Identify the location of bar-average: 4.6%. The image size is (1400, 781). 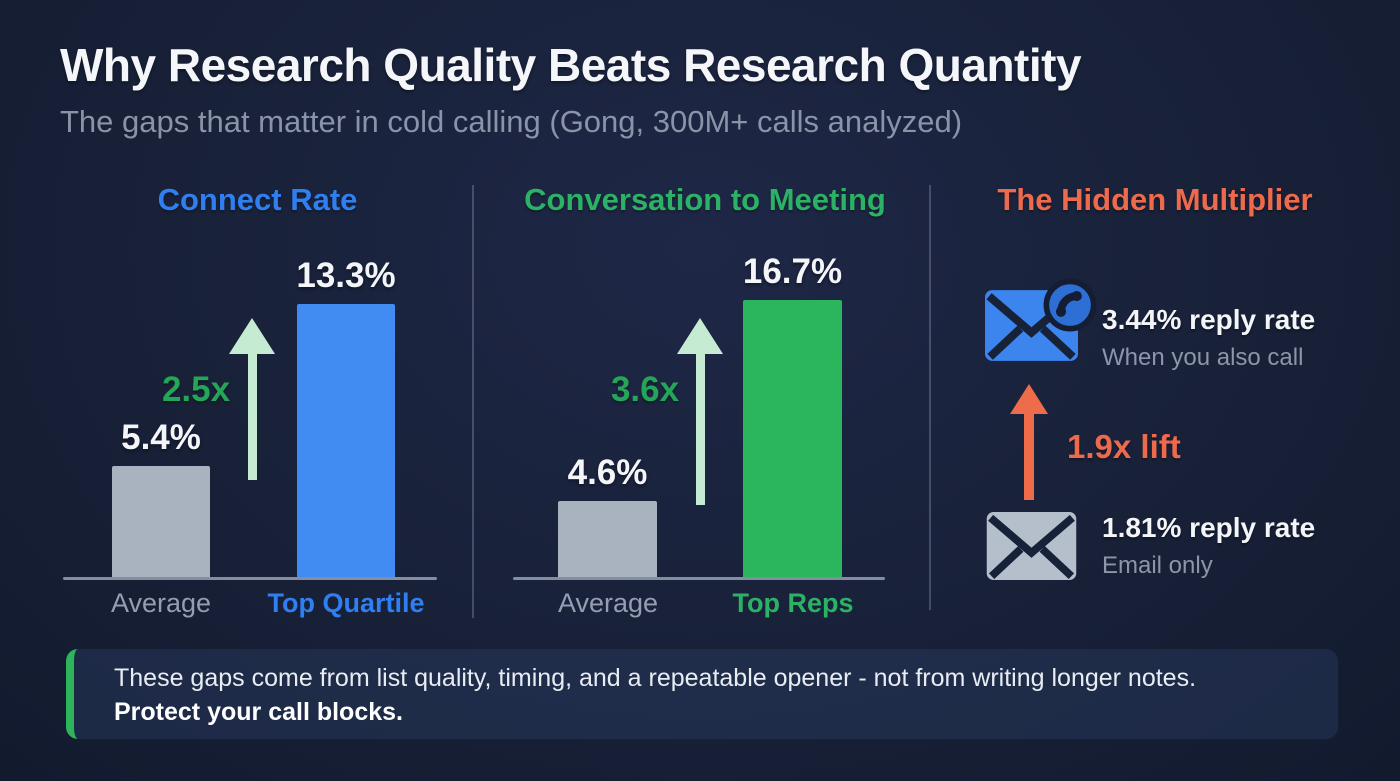
(607, 515).